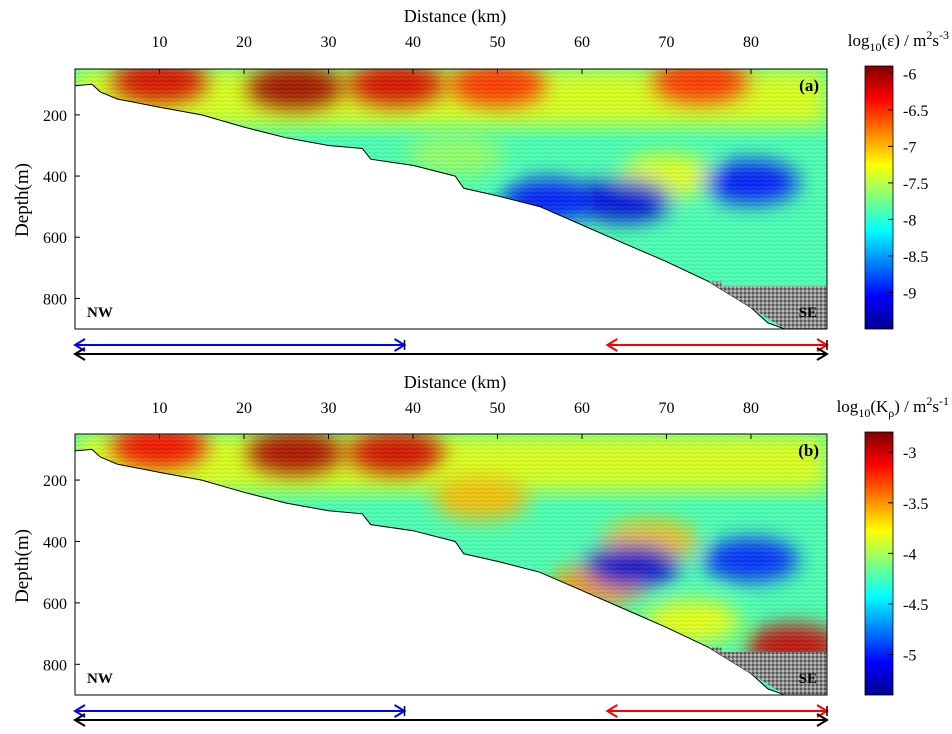 The width and height of the screenshot is (952, 734). Describe the element at coordinates (909, 74) in the screenshot. I see `colorbar-tick-label: -6` at that location.